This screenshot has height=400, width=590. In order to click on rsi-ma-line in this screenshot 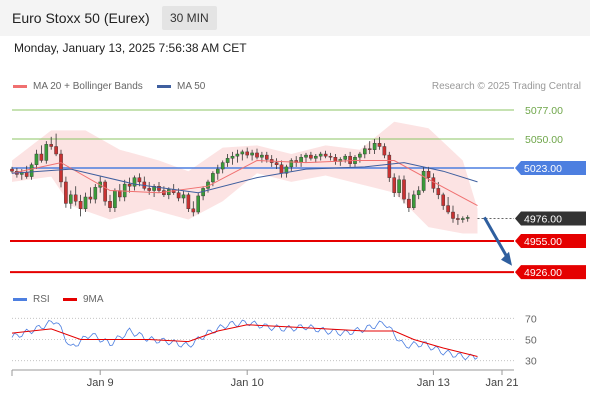, I will do `click(244, 340)`.